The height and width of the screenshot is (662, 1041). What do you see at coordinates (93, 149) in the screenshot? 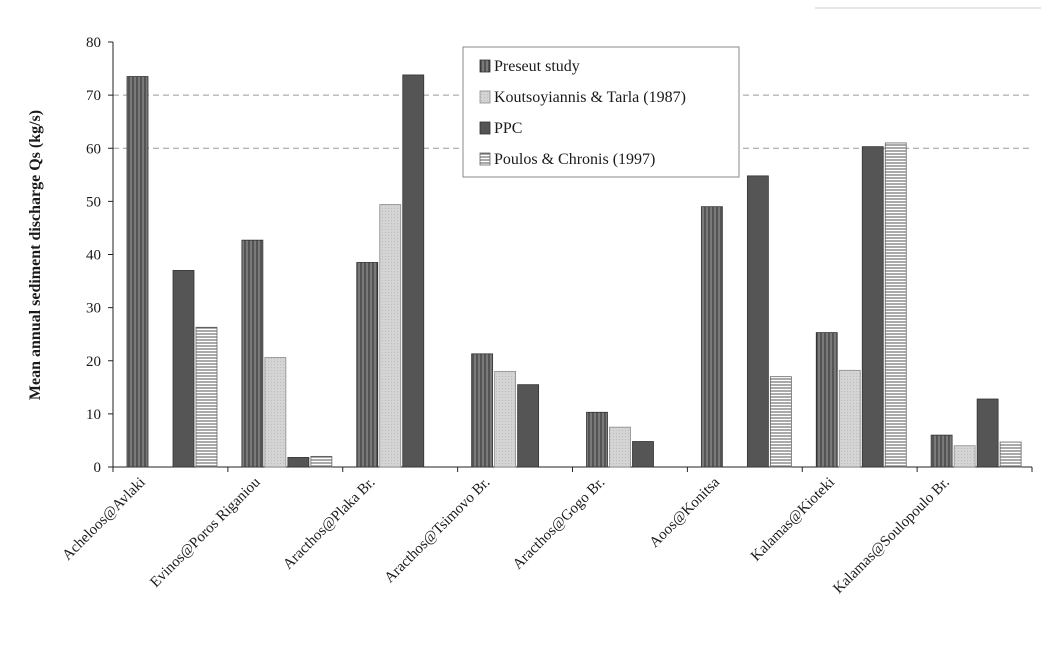
I see `y-tick-label: 60` at bounding box center [93, 149].